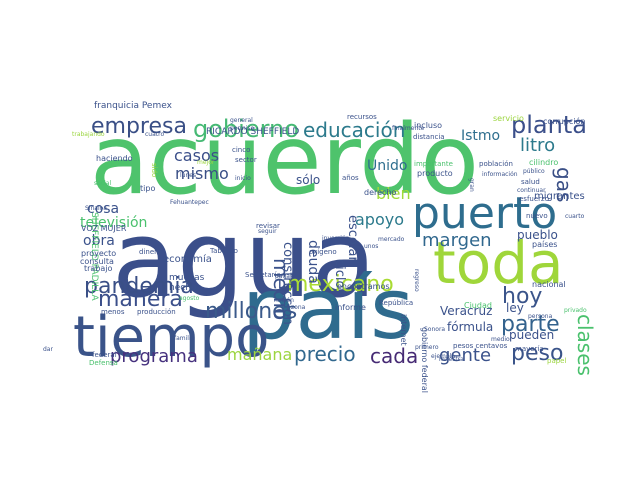 Image resolution: width=640 pixels, height=480 pixels. Describe the element at coordinates (380, 192) in the screenshot. I see `word-derecho: derecho` at that location.